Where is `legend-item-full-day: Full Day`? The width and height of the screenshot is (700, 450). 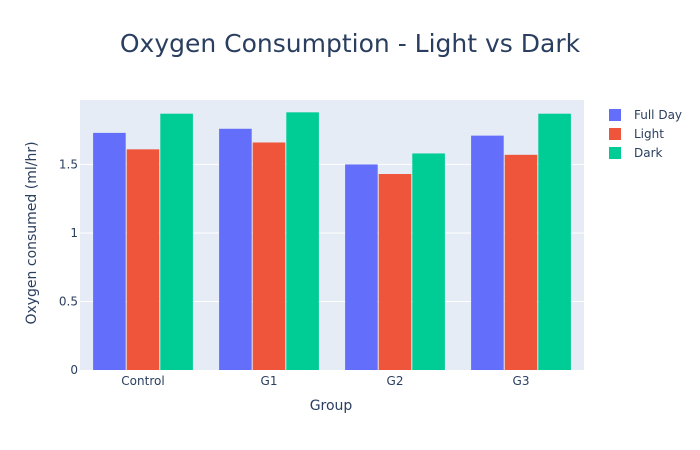
legend-item-full-day: Full Day is located at coordinates (645, 115).